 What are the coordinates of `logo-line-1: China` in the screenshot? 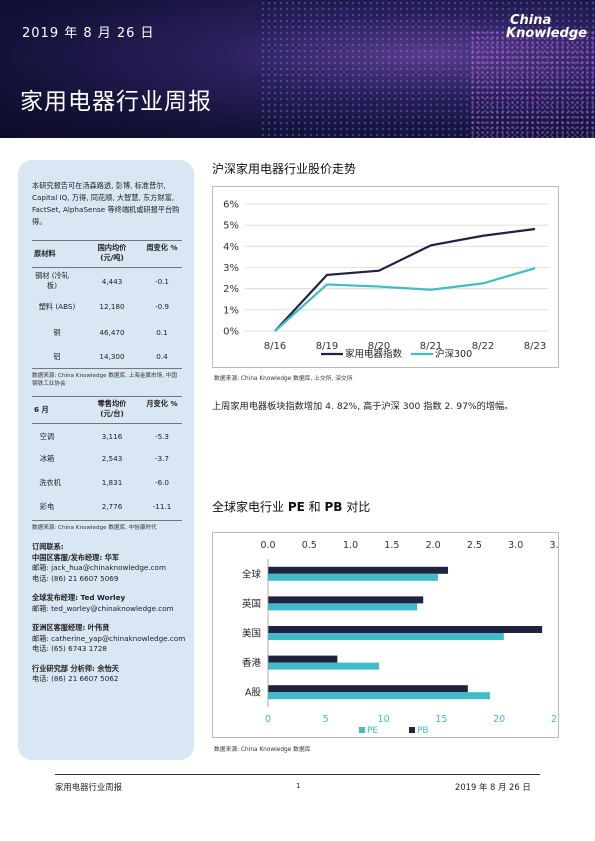 It's located at (531, 20).